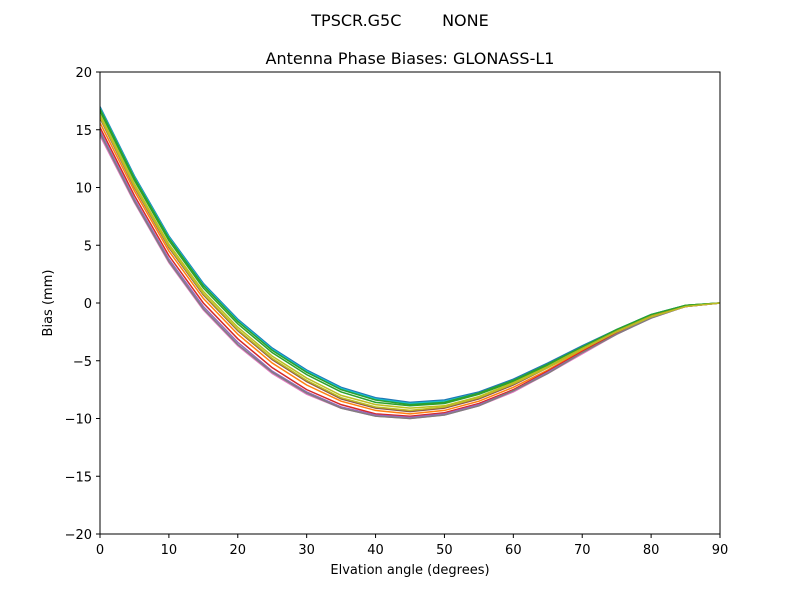 This screenshot has width=800, height=600. Describe the element at coordinates (48, 303) in the screenshot. I see `y-axis-label: Bias (mm)` at that location.